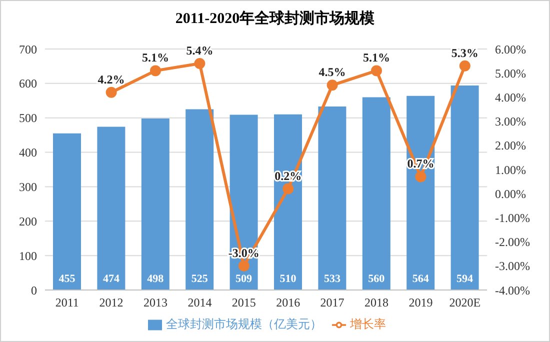 Image resolution: width=550 pixels, height=342 pixels. I want to click on y-tick-label: 600, so click(28, 83).